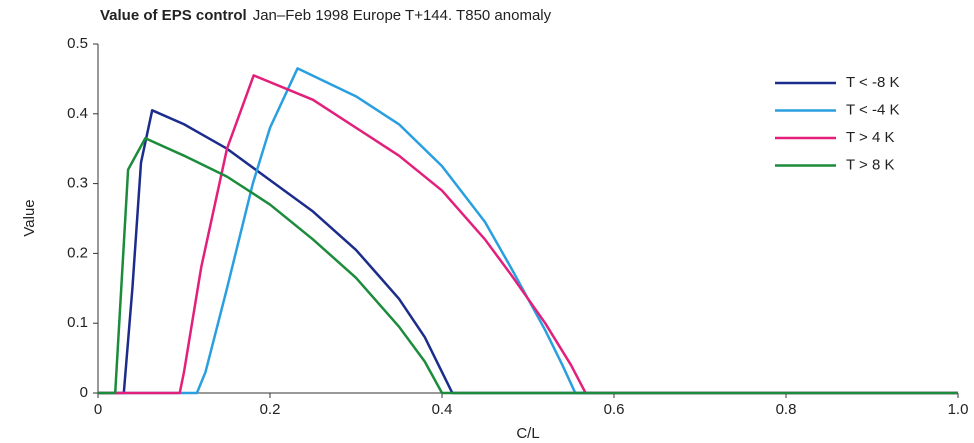  Describe the element at coordinates (873, 109) in the screenshot. I see `legend-label: T < -4 K` at that location.